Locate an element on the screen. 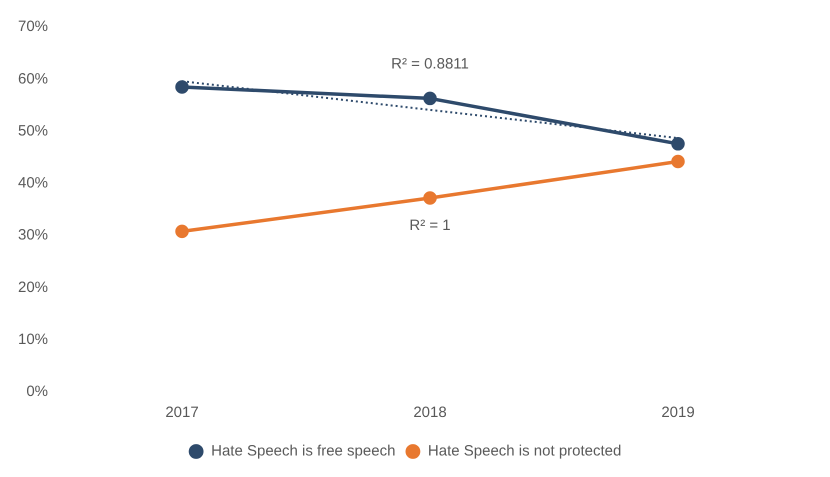 This screenshot has width=830, height=477. y-tick-label: 40% is located at coordinates (33, 183).